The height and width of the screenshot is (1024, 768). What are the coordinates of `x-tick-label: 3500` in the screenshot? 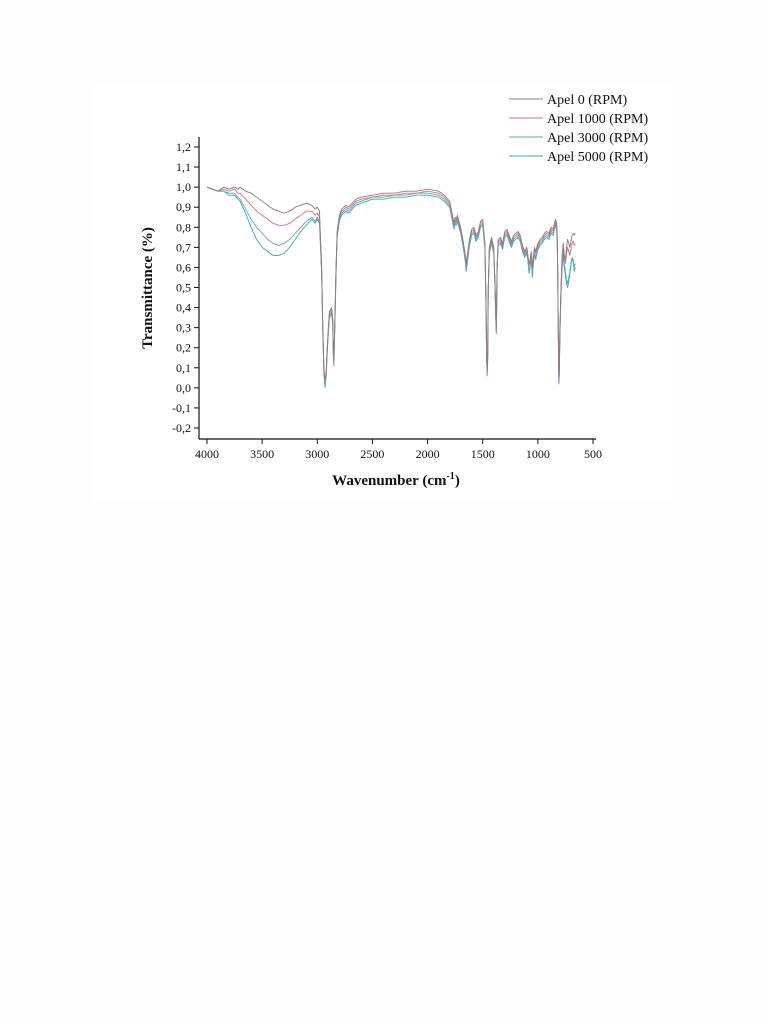 It's located at (262, 454).